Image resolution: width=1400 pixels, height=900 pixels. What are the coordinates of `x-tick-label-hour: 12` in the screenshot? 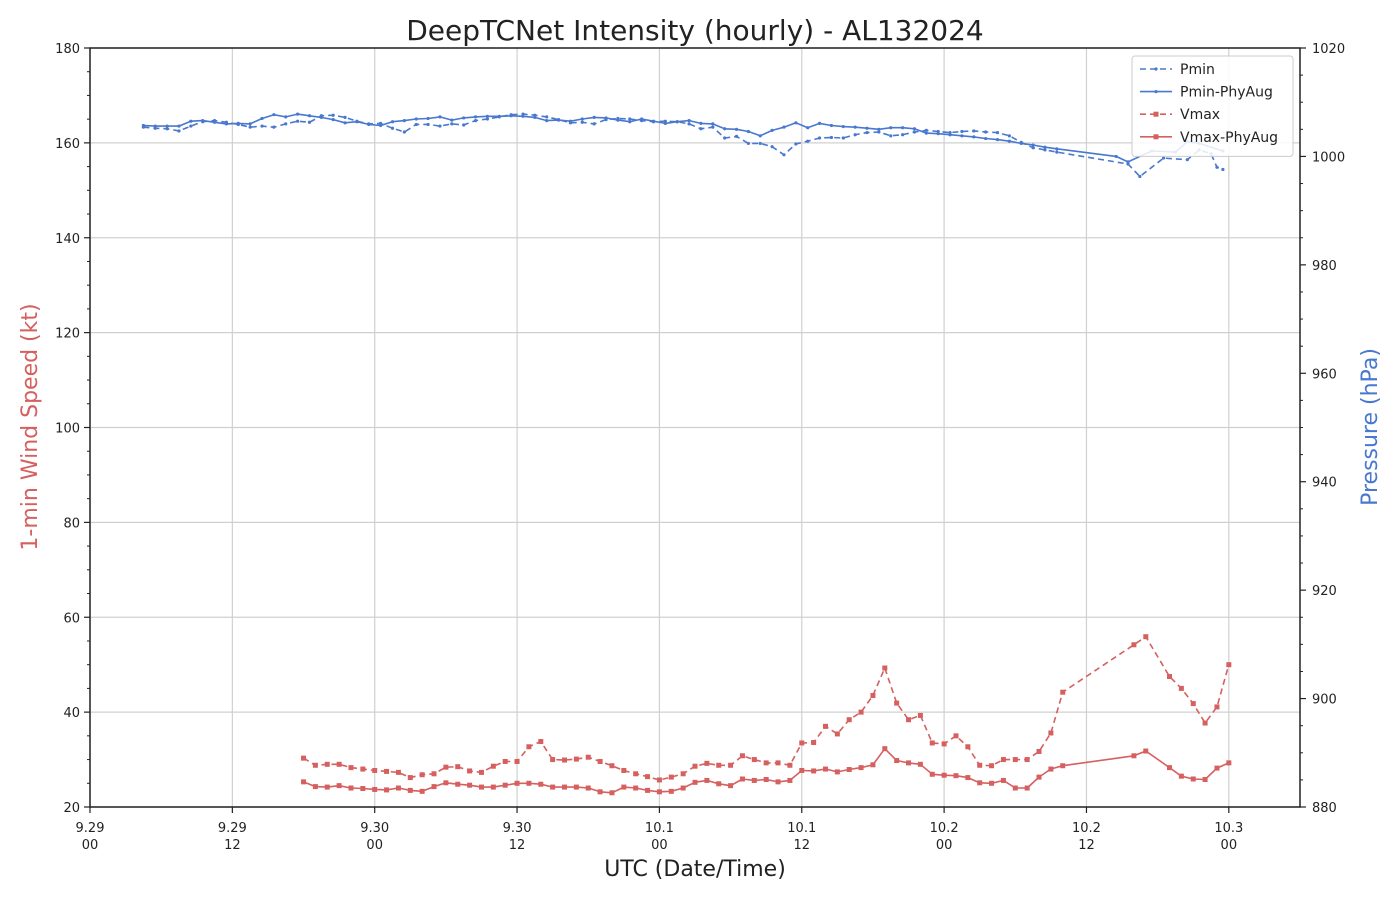 It's located at (232, 845).